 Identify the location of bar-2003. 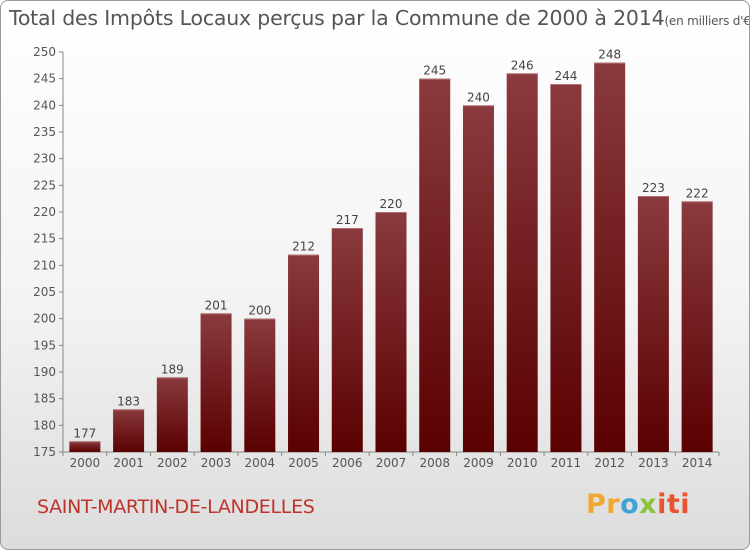
(216, 382).